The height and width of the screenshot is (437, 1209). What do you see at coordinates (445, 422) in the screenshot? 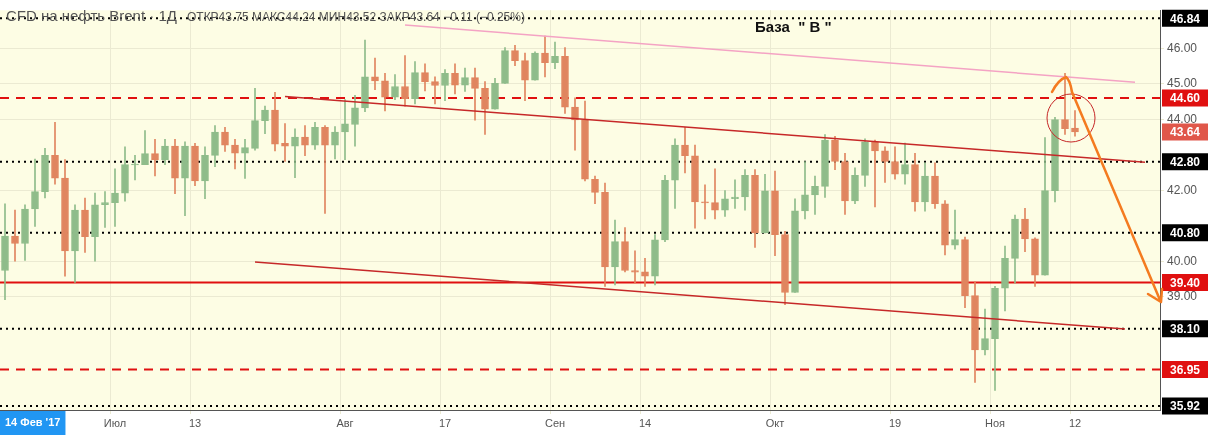
I see `x-tick-label: 17` at bounding box center [445, 422].